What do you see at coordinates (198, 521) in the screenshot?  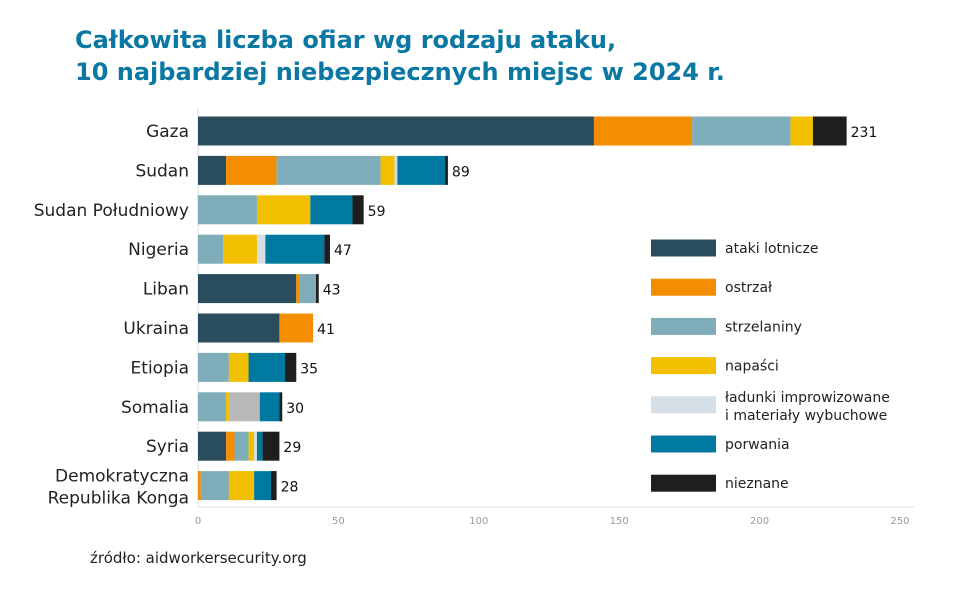 I see `x-tick-label: 0` at bounding box center [198, 521].